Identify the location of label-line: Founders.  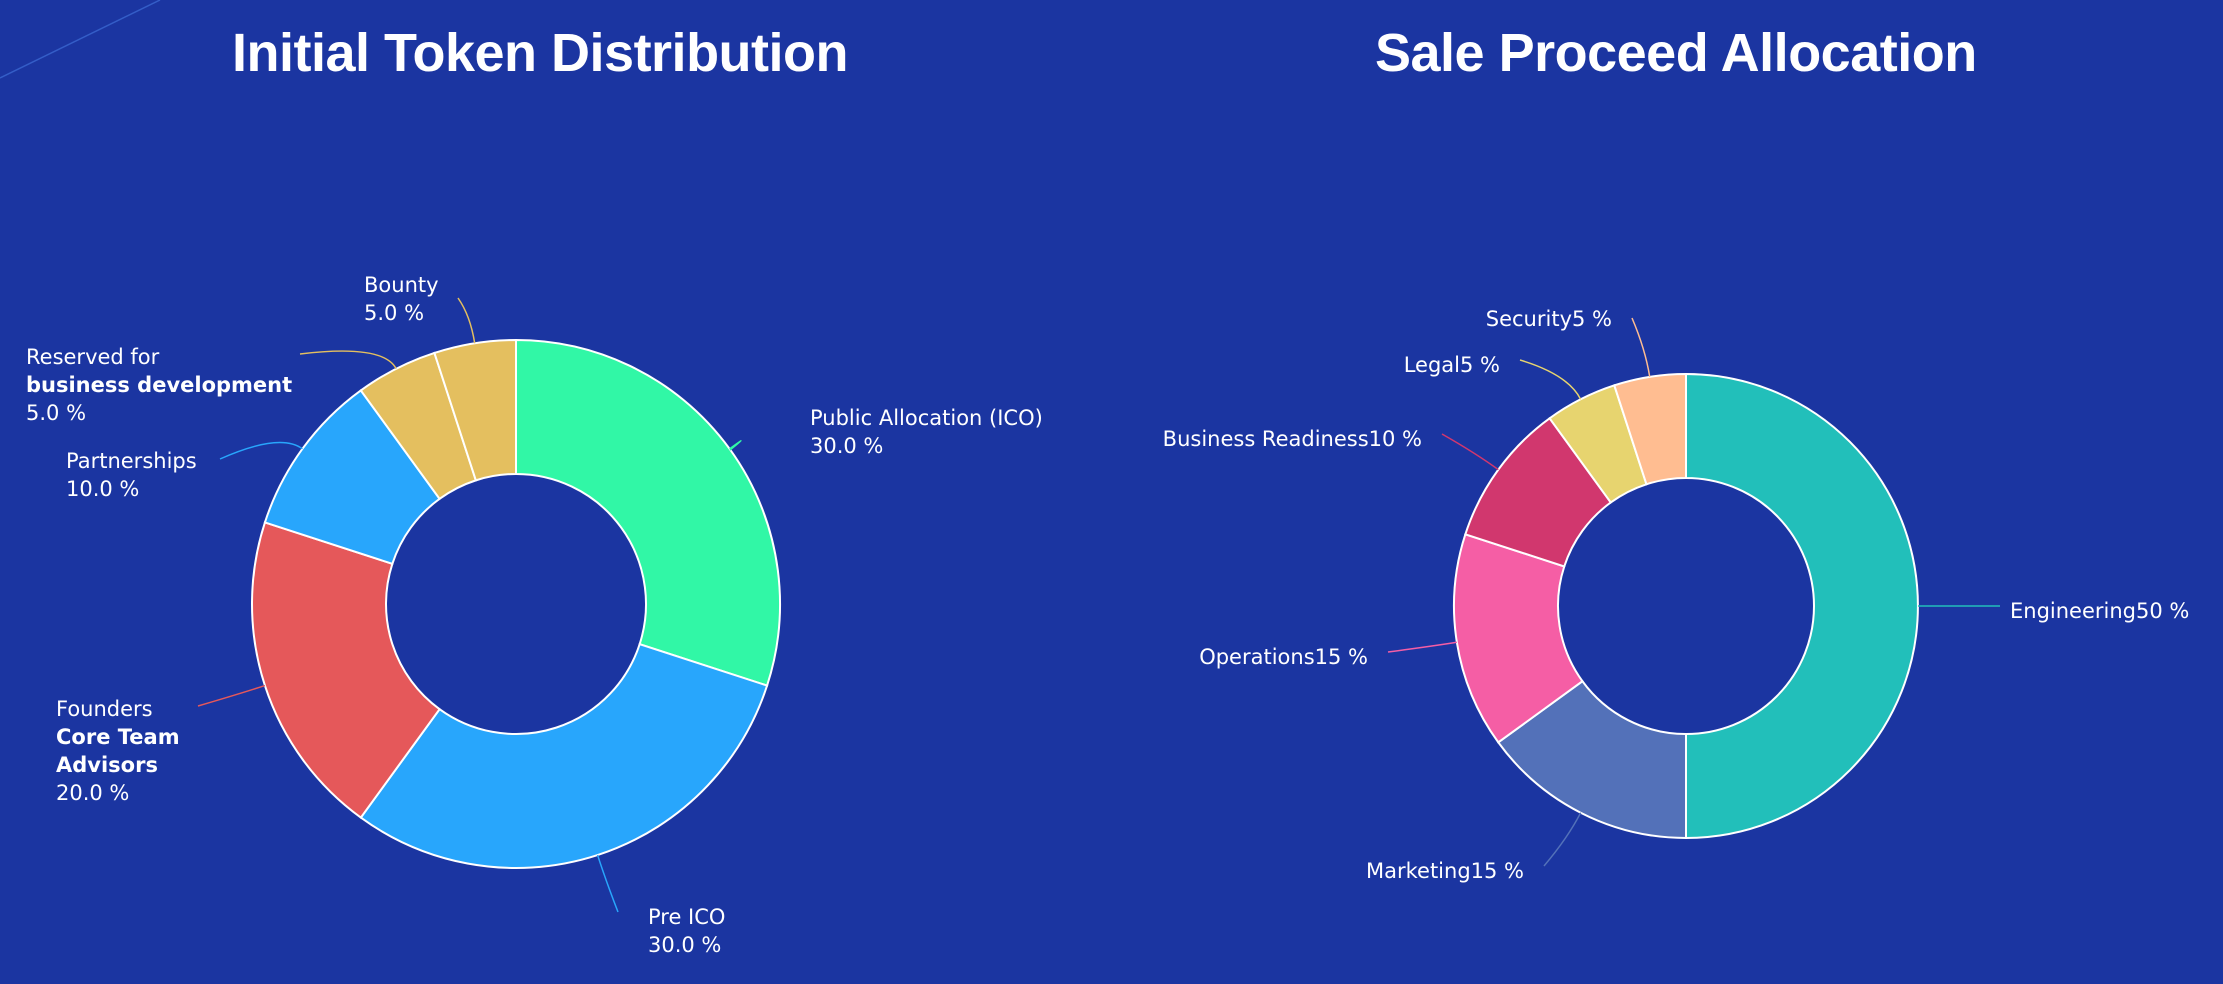
(104, 709).